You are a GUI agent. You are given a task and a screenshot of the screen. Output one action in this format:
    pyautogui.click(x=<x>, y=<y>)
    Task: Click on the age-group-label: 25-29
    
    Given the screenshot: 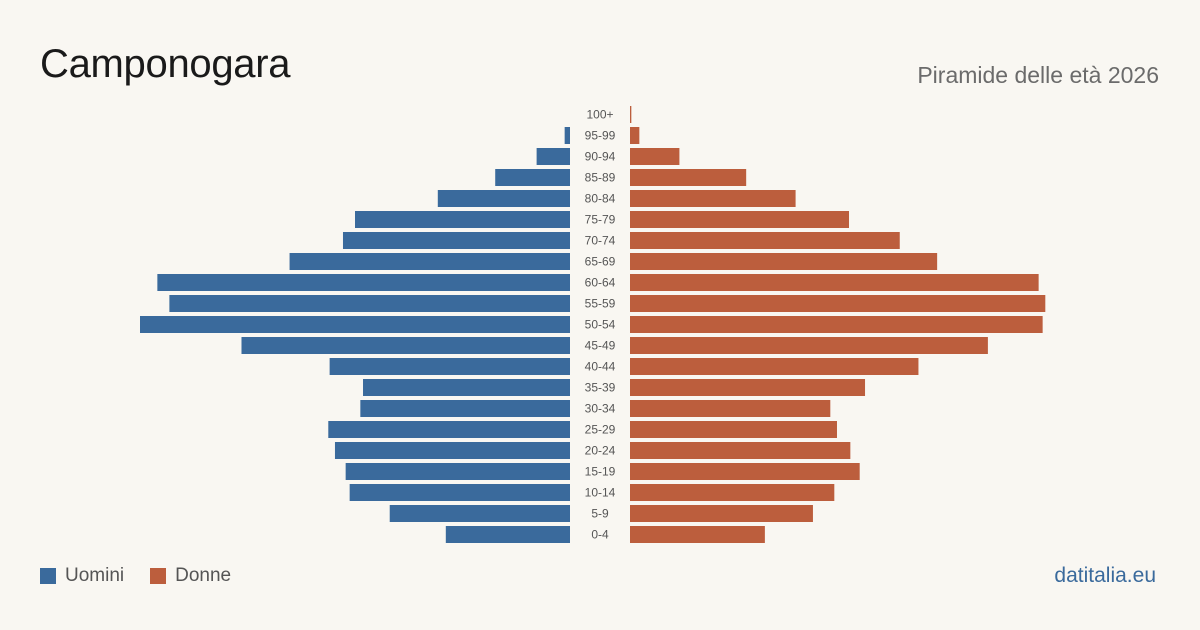 What is the action you would take?
    pyautogui.click(x=600, y=430)
    